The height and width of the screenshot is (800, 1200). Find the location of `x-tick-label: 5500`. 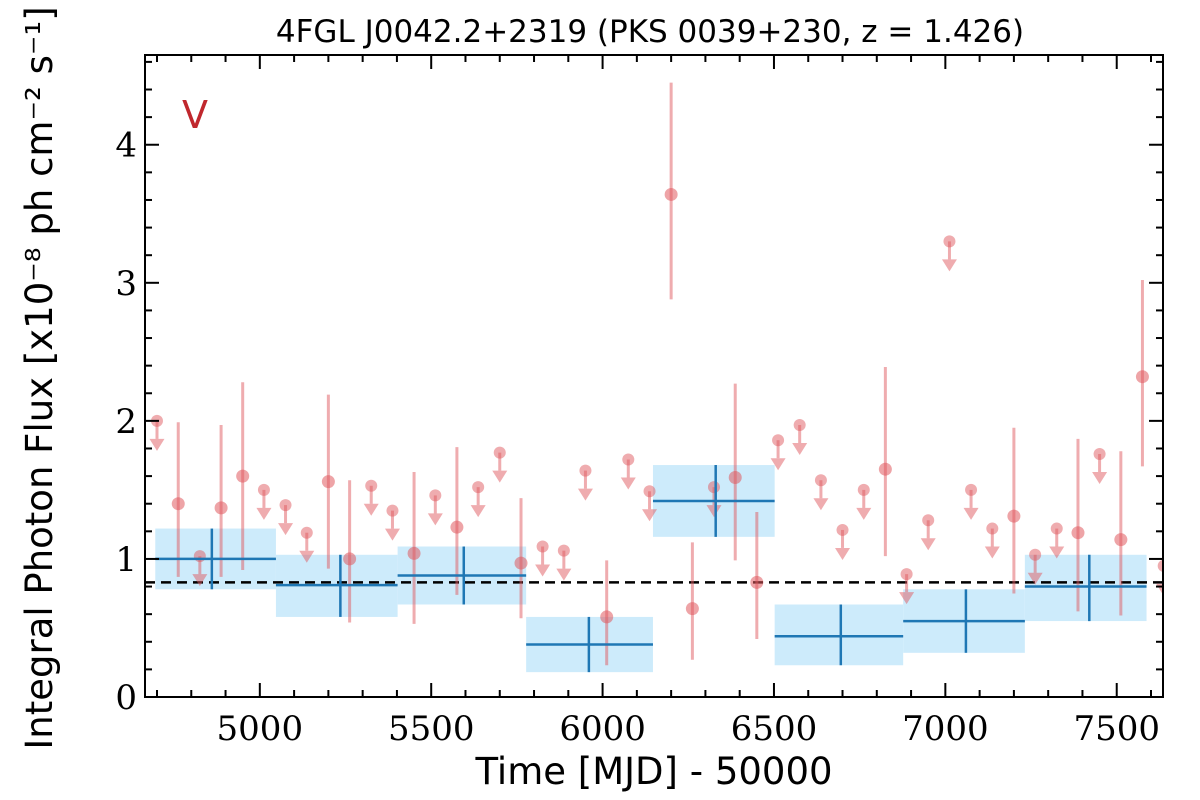

x-tick-label: 5500 is located at coordinates (431, 729).